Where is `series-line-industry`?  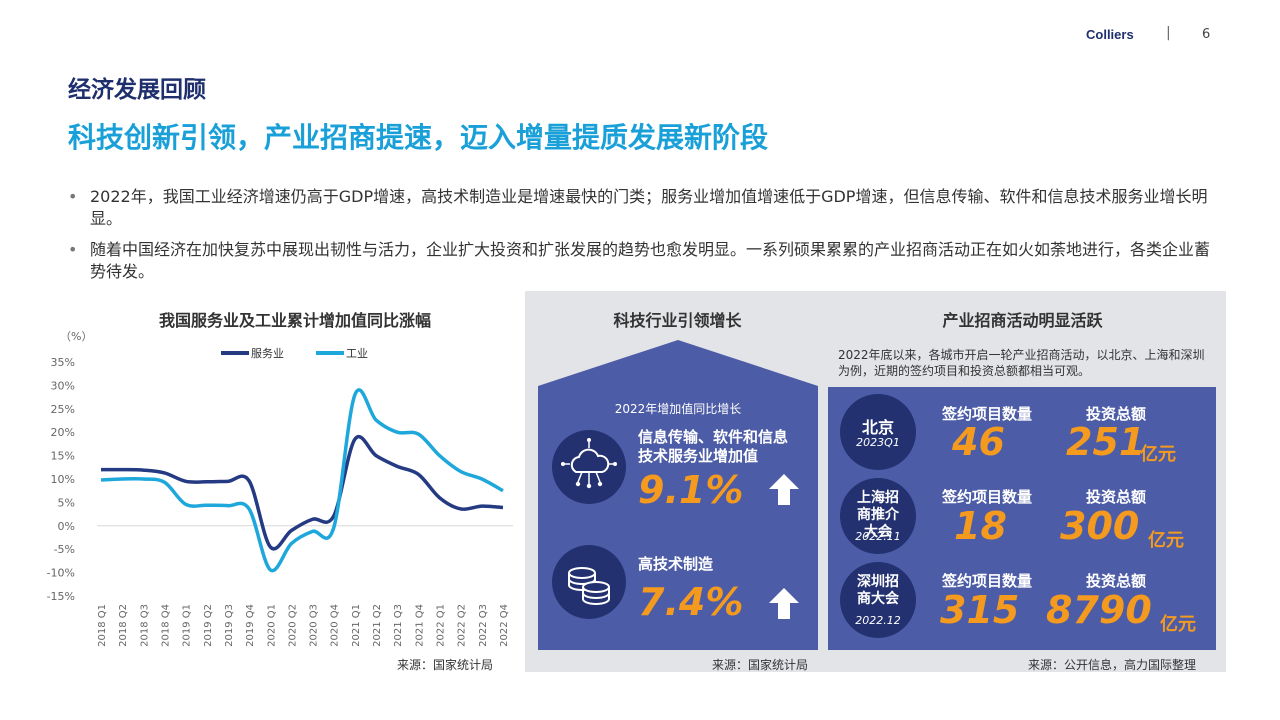
series-line-industry is located at coordinates (302, 480).